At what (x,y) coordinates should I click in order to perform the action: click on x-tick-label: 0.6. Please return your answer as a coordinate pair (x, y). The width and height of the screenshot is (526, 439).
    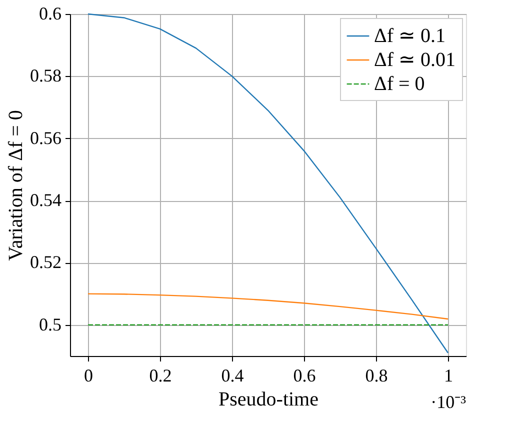
    Looking at the image, I should click on (304, 376).